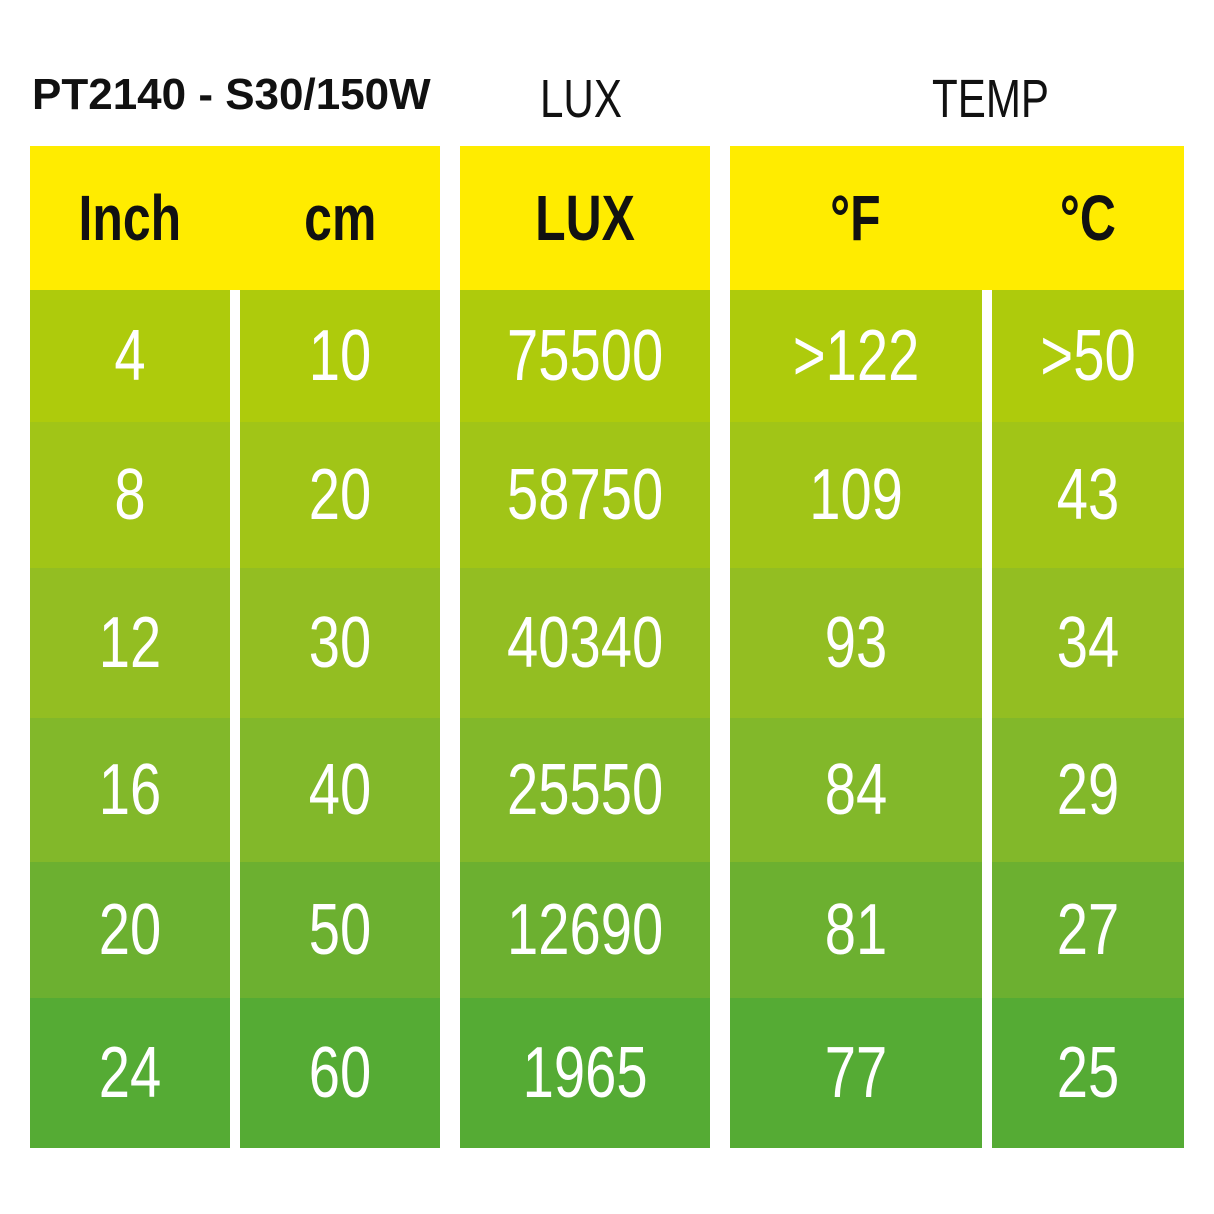 The height and width of the screenshot is (1214, 1214). Describe the element at coordinates (585, 643) in the screenshot. I see `table-cell: 40340` at that location.